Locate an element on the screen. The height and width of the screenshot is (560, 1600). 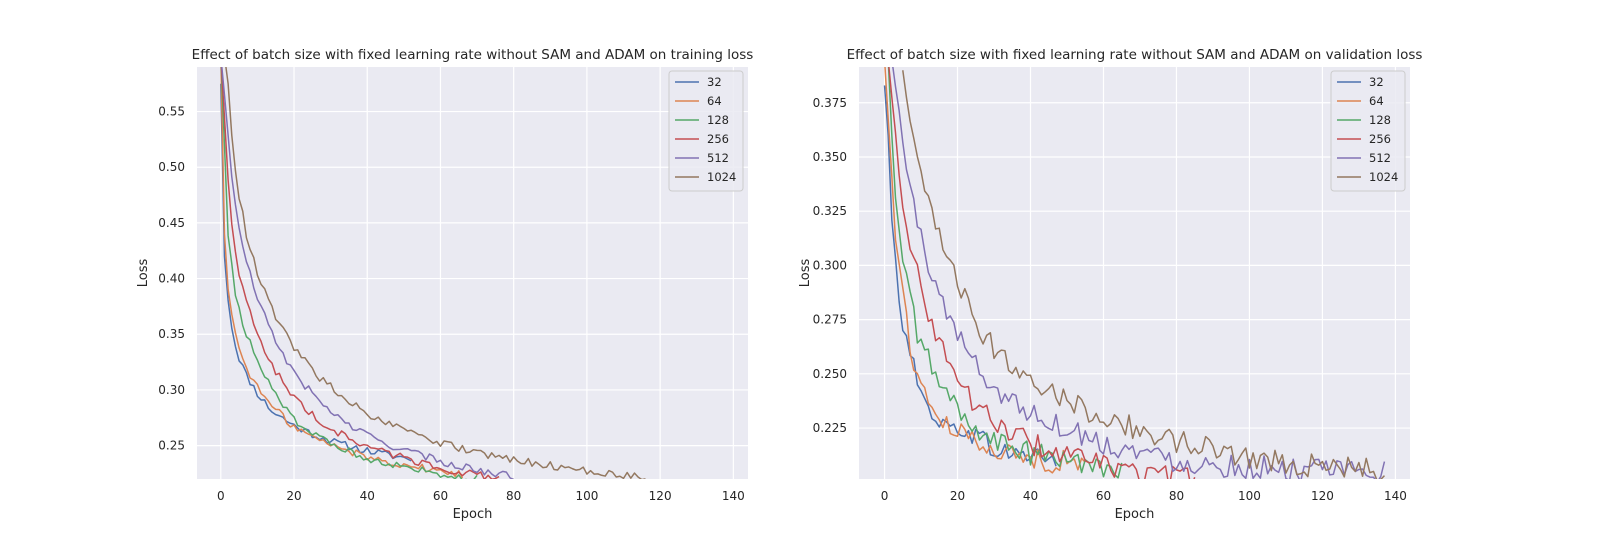
y-tick-label: 0.55 is located at coordinates (171, 112).